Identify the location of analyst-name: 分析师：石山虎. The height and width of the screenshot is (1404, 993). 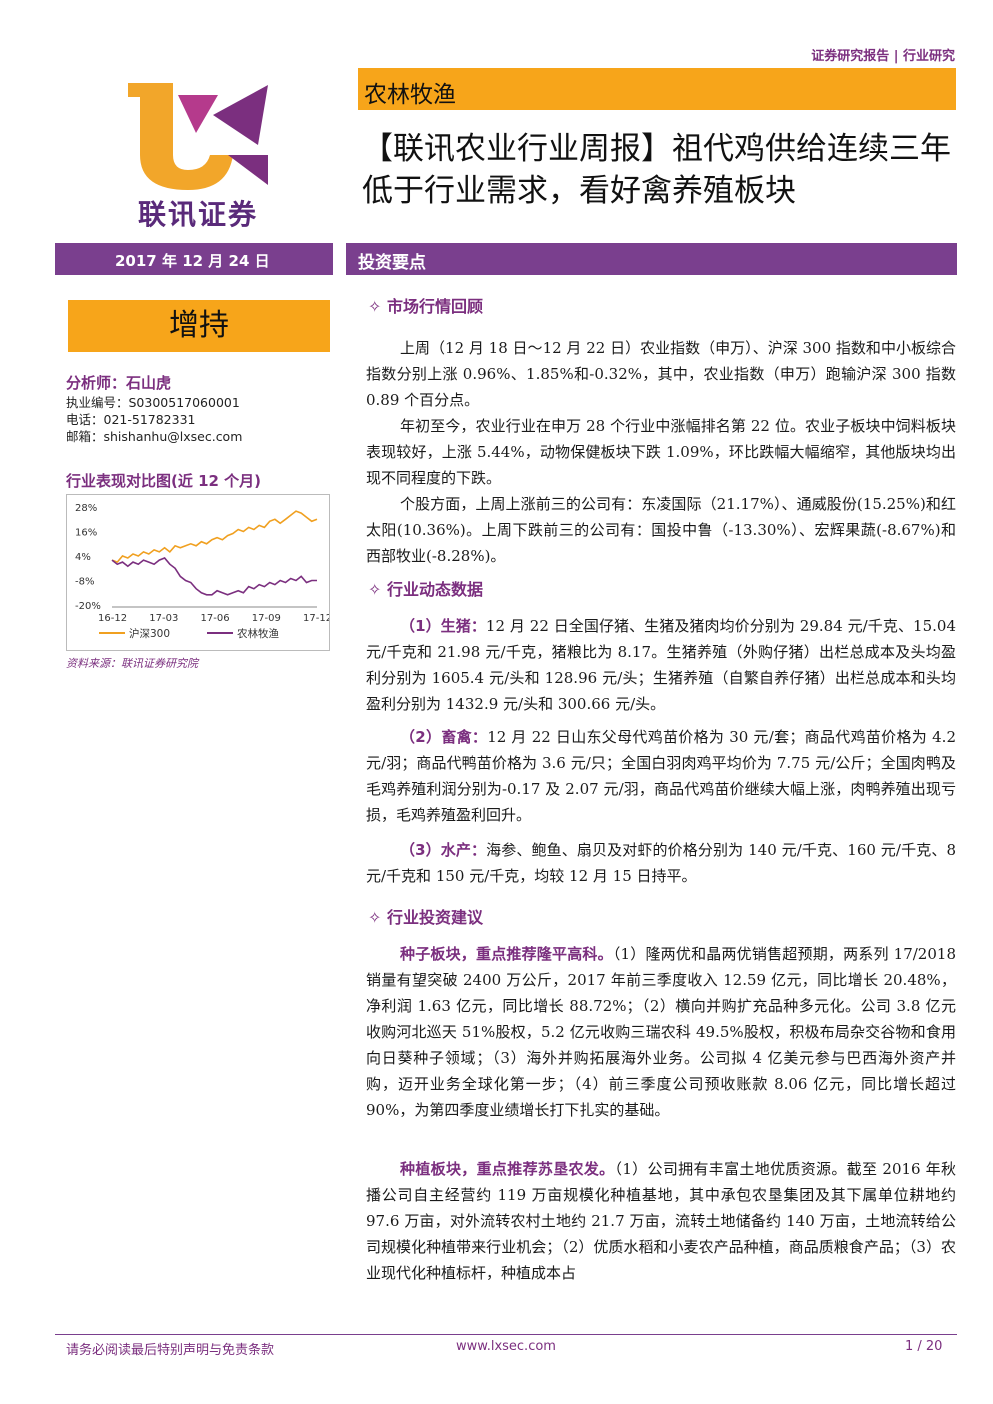
(119, 383).